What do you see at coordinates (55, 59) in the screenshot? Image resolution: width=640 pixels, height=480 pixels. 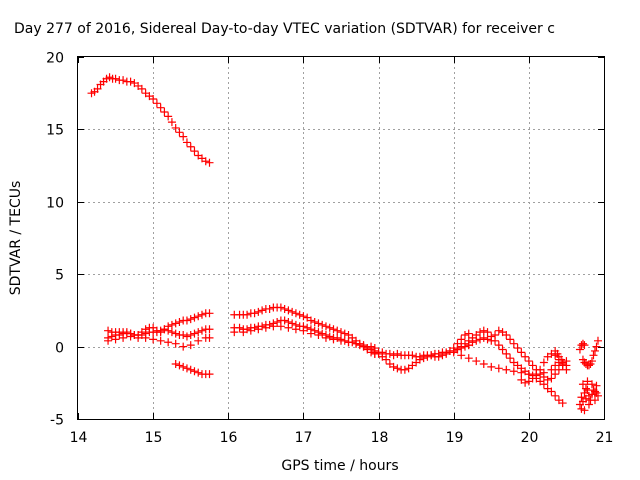 I see `y-tick-label: 20` at bounding box center [55, 59].